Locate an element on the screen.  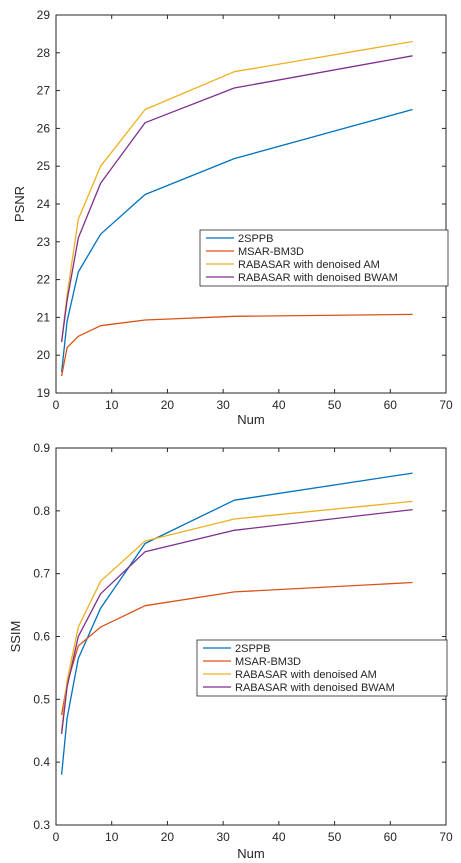
y-tick-label: 20 is located at coordinates (44, 355).